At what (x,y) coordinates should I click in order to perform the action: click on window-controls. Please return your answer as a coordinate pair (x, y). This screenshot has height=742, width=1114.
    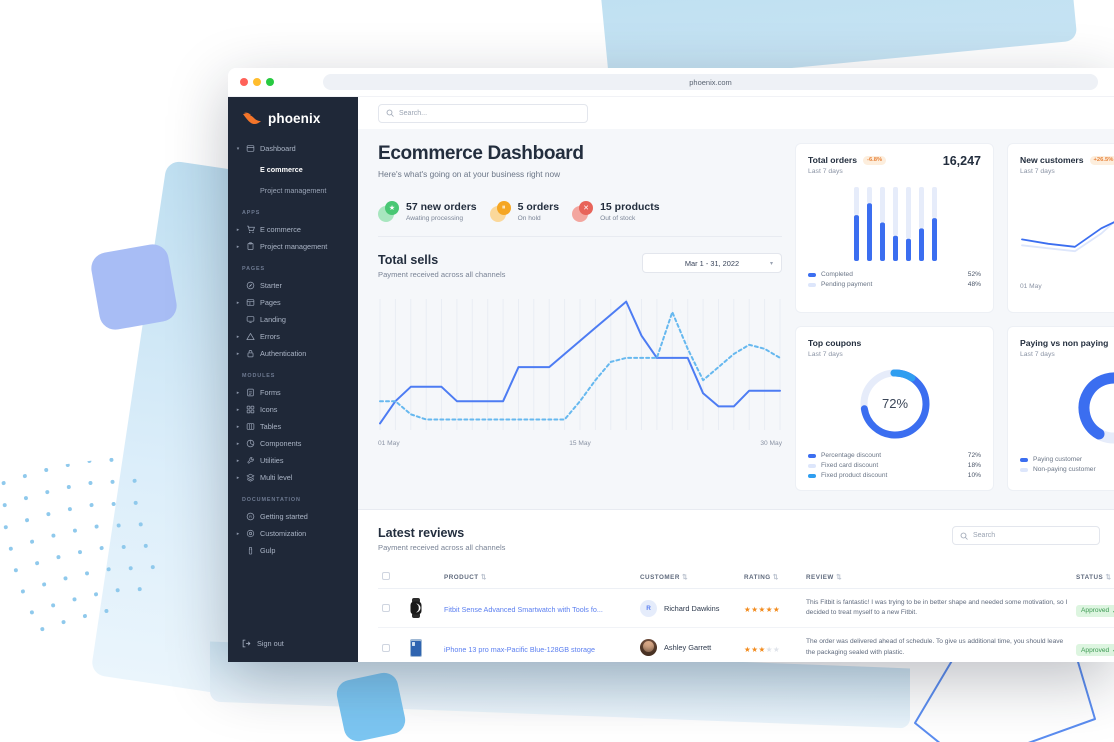
    Looking at the image, I should click on (257, 82).